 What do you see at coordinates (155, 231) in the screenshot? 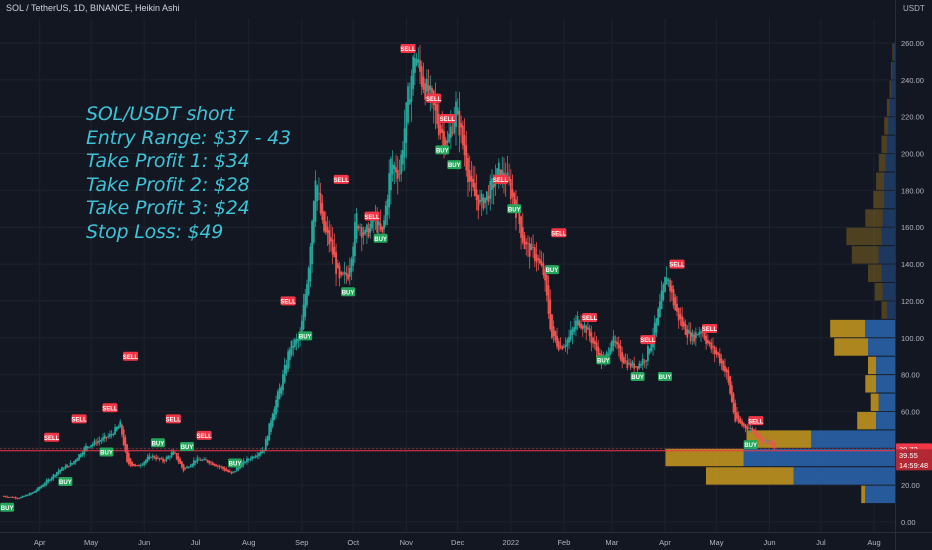
I see `annotation-line: Stop Loss: $49` at bounding box center [155, 231].